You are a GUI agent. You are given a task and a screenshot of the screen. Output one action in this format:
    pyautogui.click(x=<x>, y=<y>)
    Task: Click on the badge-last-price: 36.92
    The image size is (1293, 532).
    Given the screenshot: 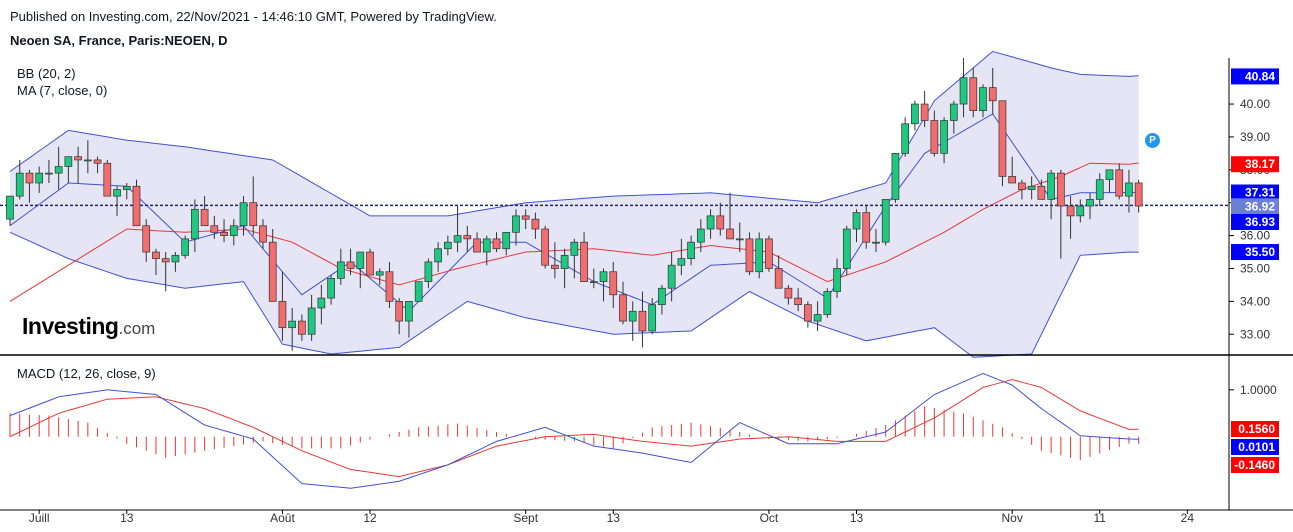 What is the action you would take?
    pyautogui.click(x=1255, y=206)
    